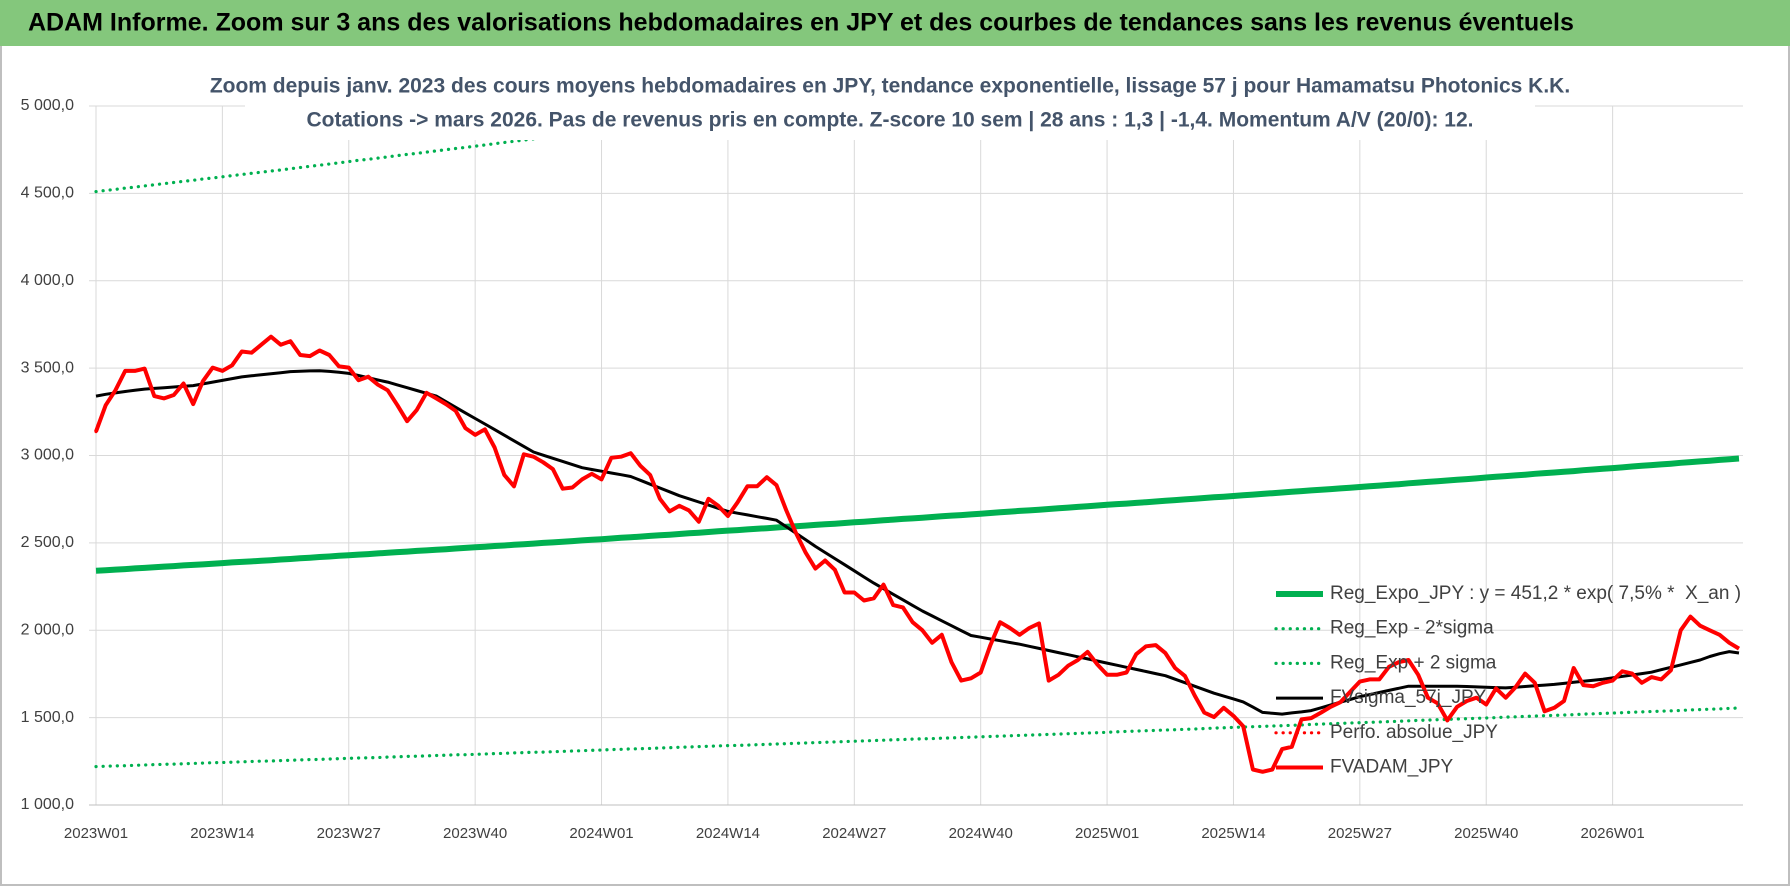 This screenshot has width=1790, height=886. Describe the element at coordinates (854, 833) in the screenshot. I see `x-tick-label: 2024W27` at that location.